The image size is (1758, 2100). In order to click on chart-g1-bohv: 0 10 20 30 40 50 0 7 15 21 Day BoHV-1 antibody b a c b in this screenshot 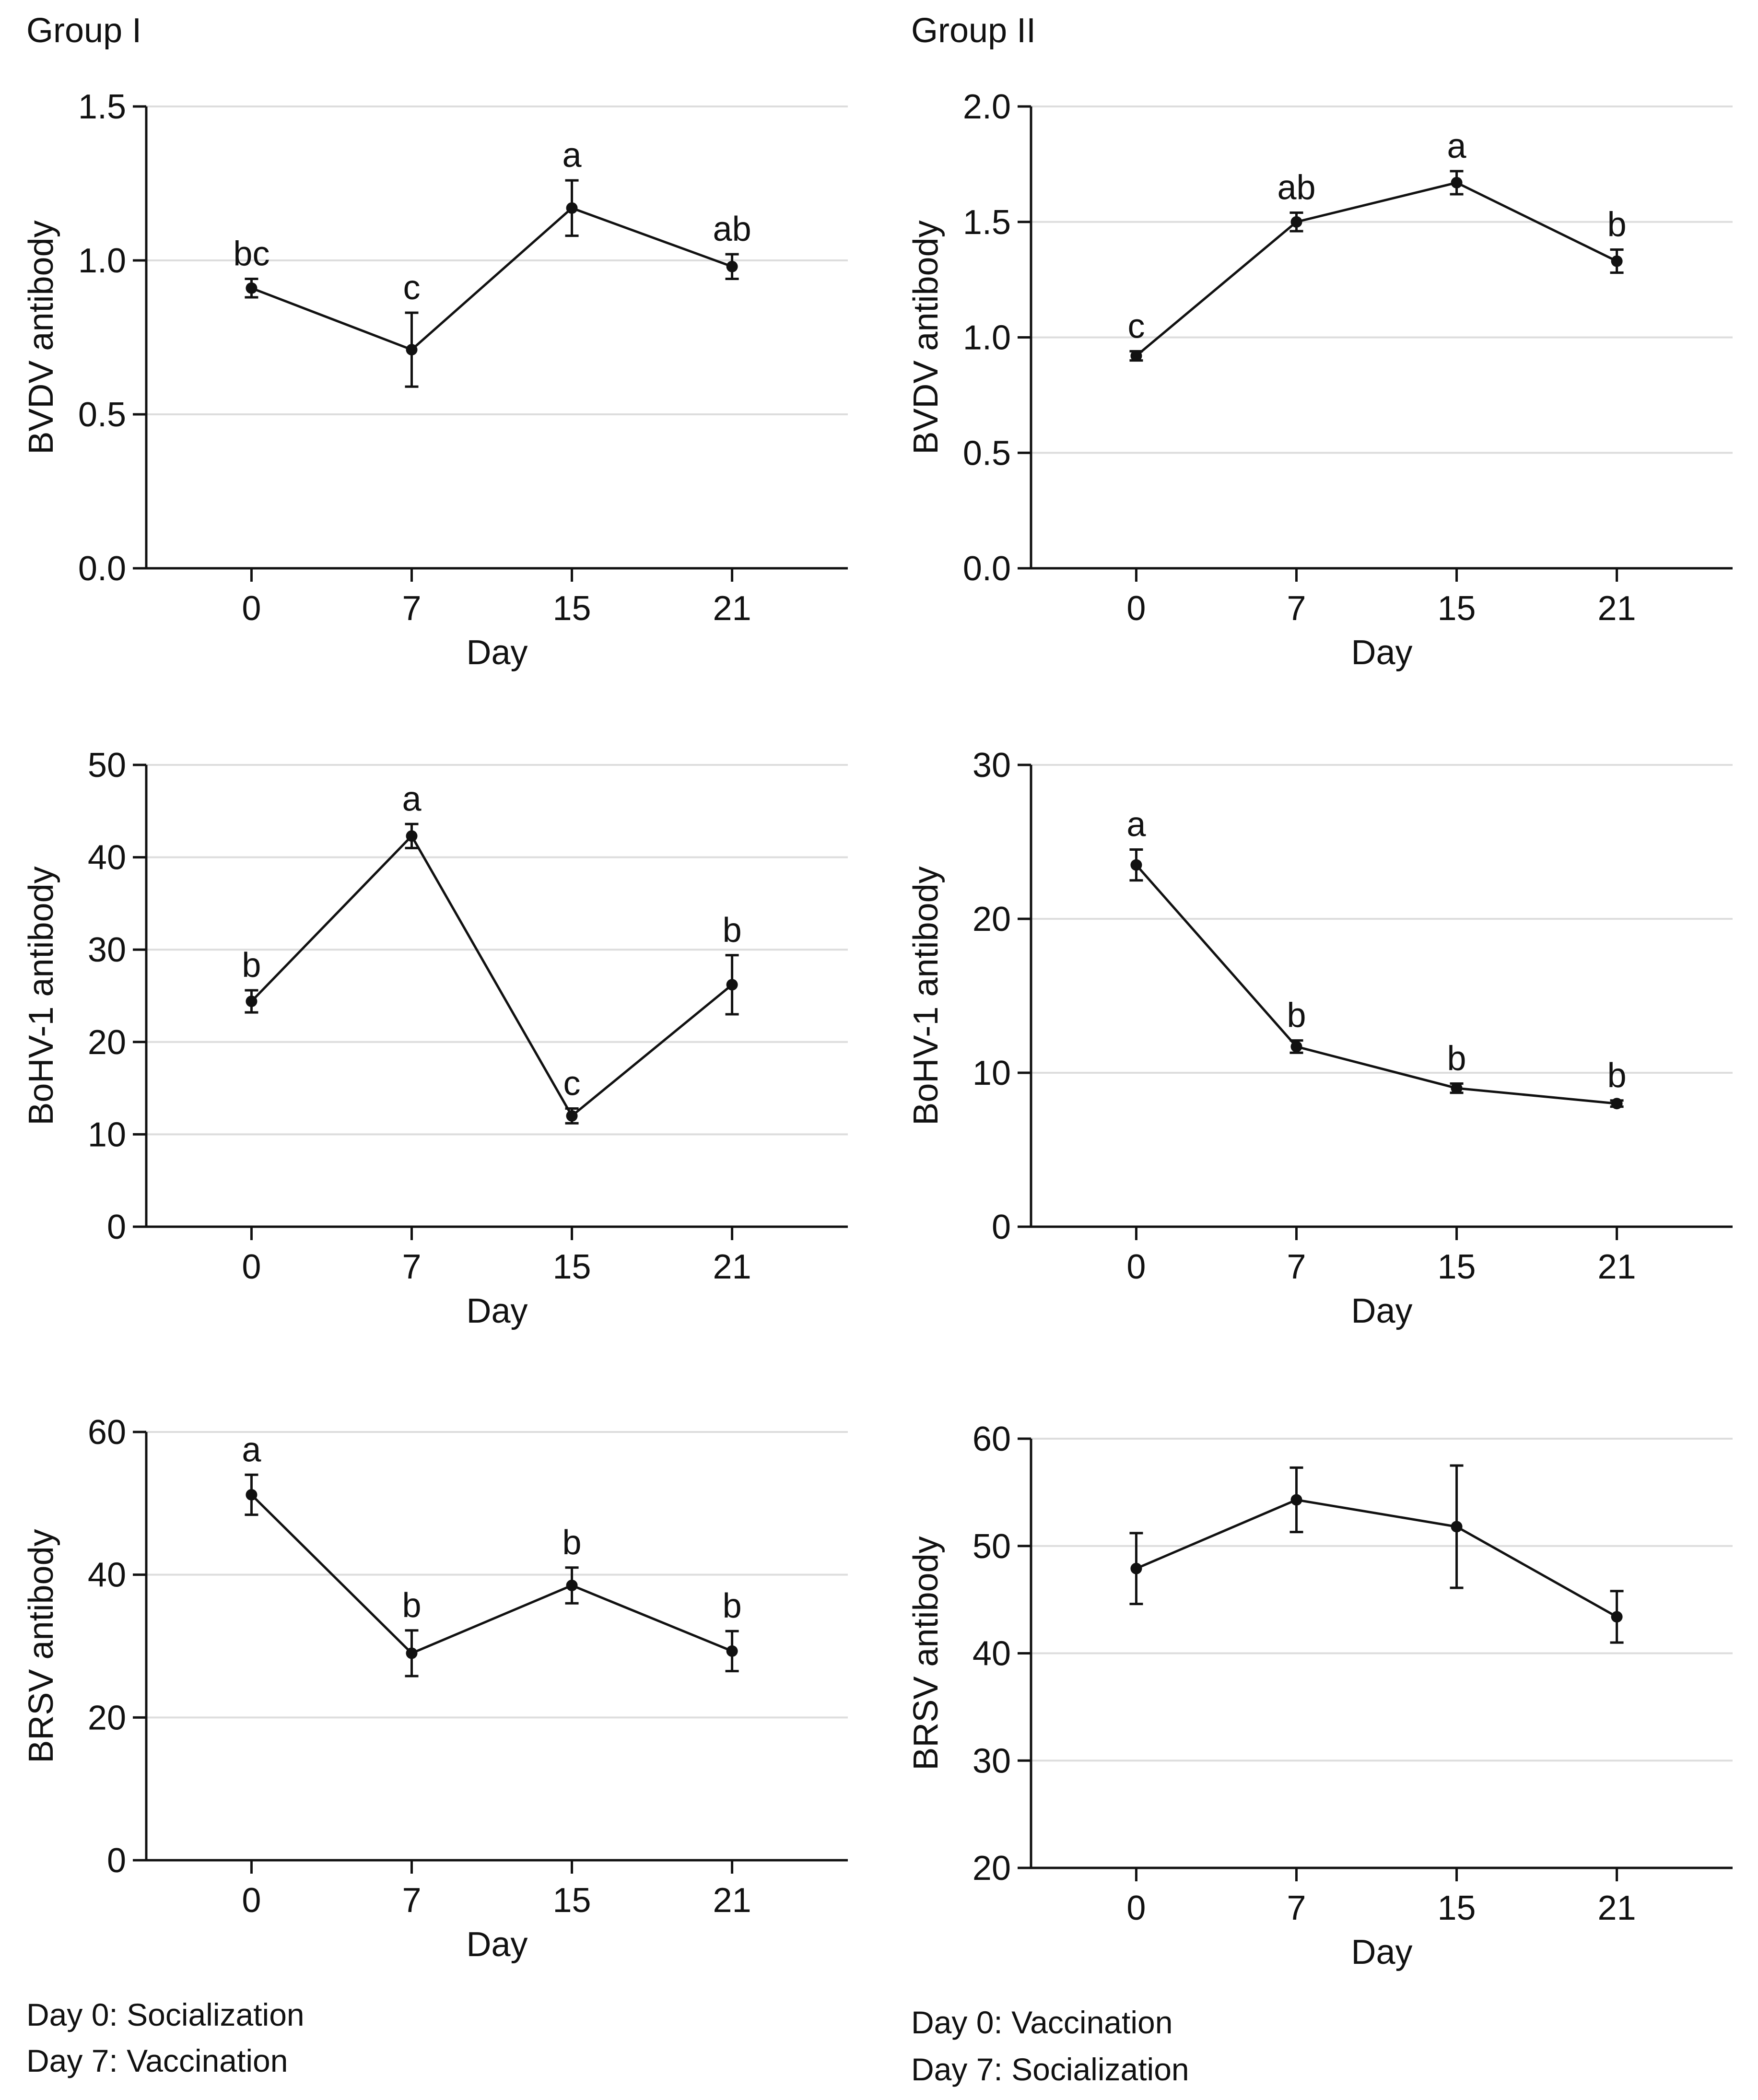, I will do `click(435, 1038)`.